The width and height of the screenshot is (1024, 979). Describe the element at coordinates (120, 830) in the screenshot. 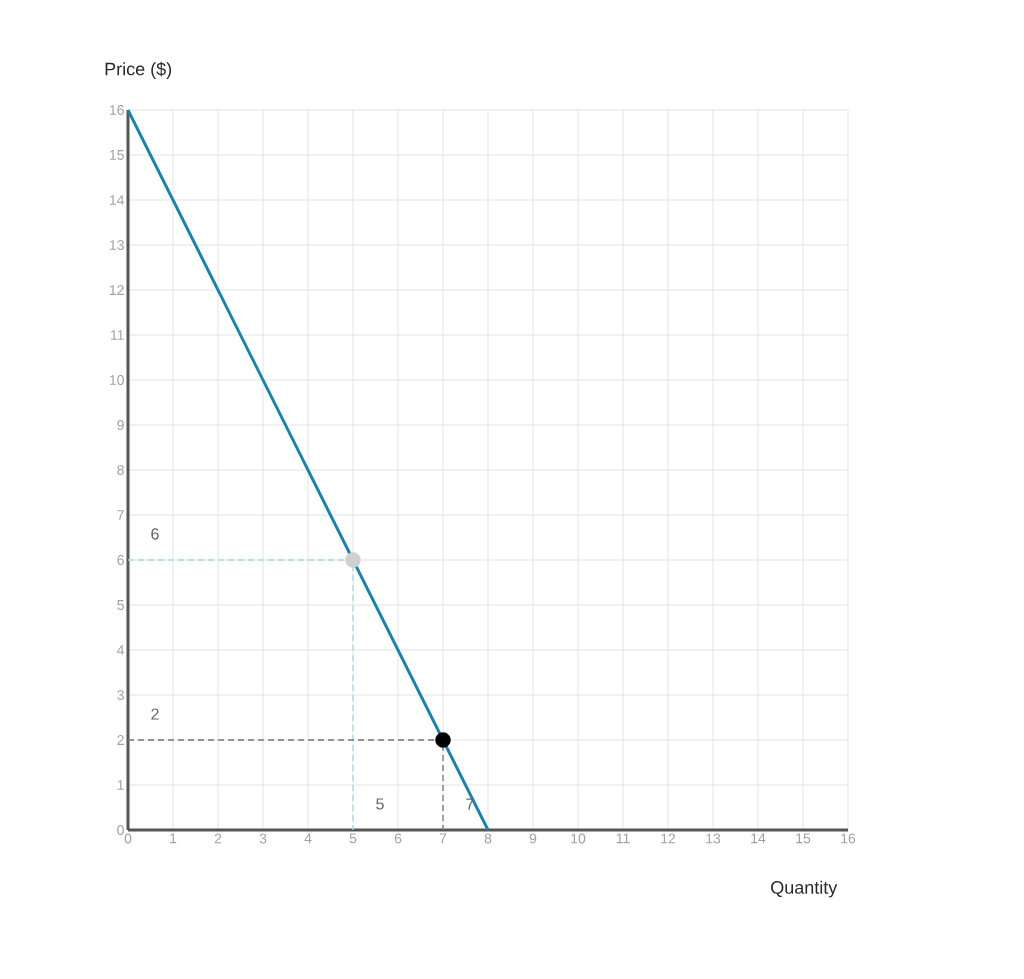

I see `y-tick-label: 0` at that location.